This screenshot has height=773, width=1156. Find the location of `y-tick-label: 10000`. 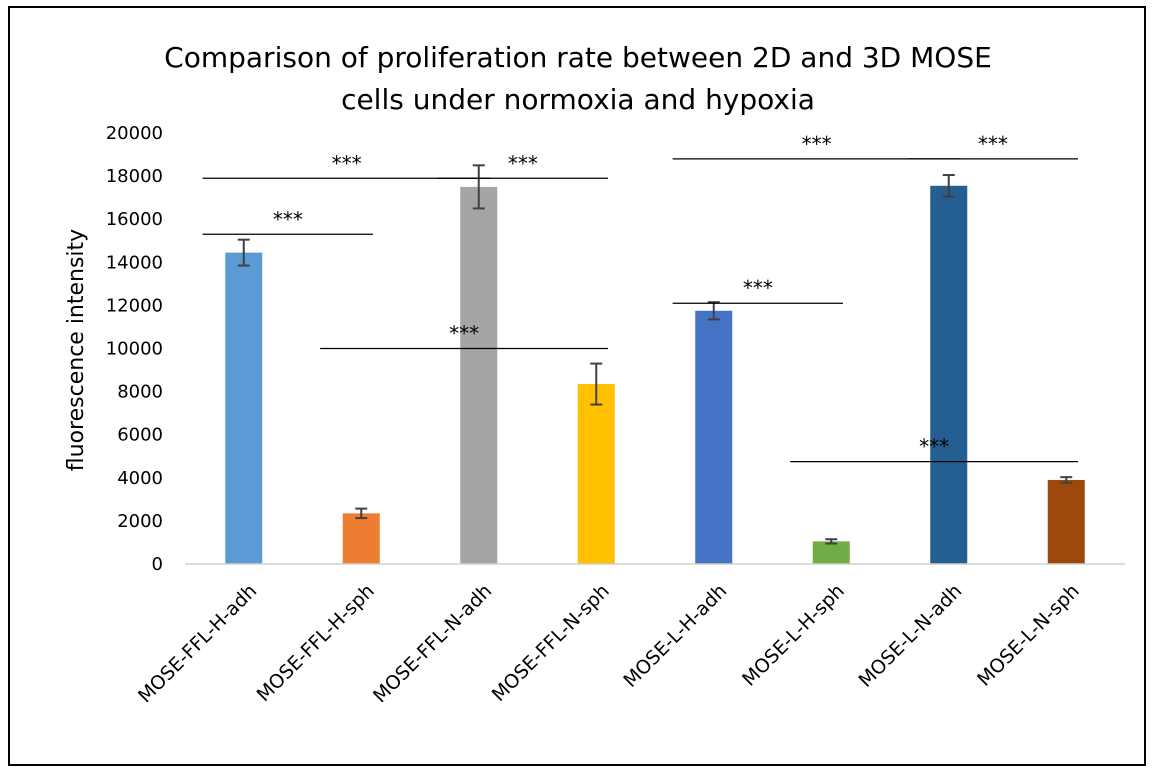

y-tick-label: 10000 is located at coordinates (134, 349).